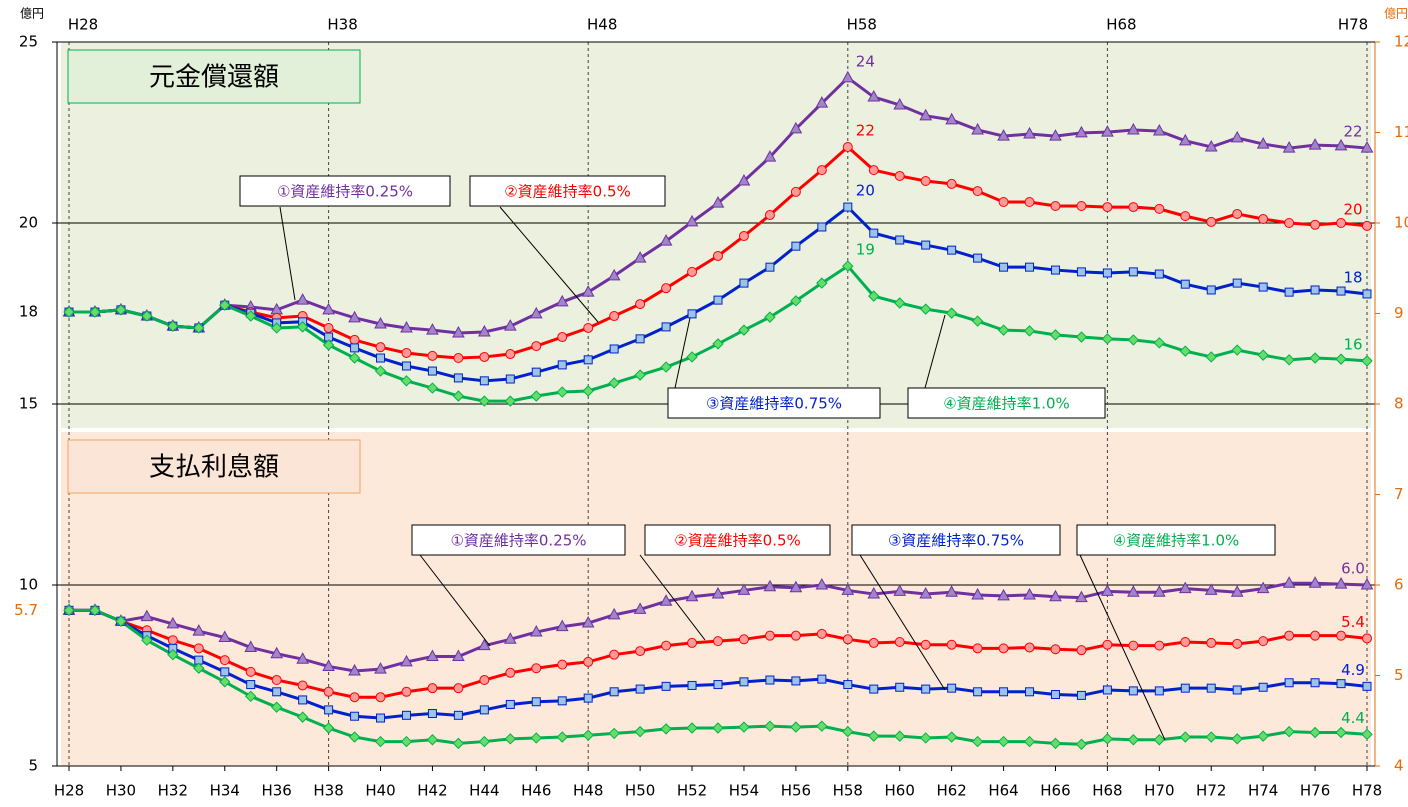  Describe the element at coordinates (1122, 647) in the screenshot. I see `leader-line` at that location.